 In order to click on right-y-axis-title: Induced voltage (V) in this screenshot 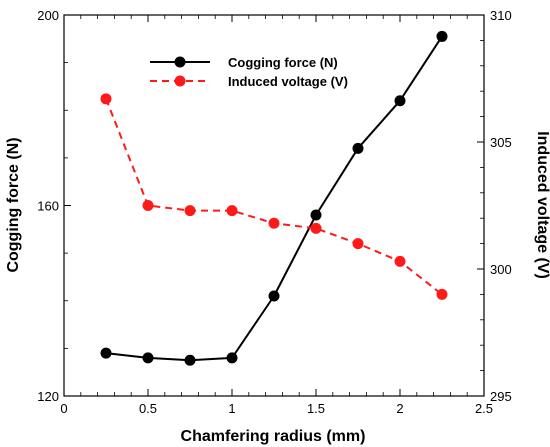, I will do `click(542, 205)`.